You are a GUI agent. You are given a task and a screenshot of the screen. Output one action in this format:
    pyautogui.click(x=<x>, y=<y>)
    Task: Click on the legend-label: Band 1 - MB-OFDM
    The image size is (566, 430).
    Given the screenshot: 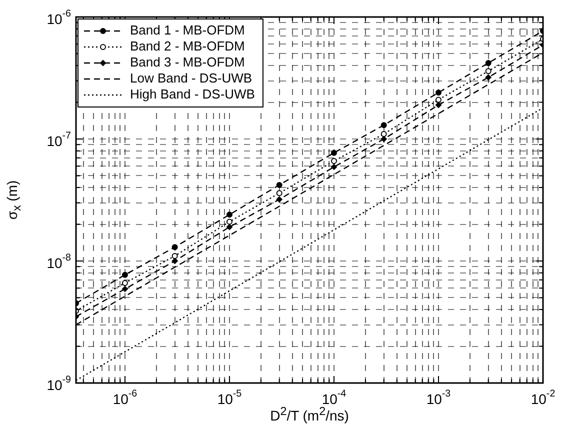 What is the action you would take?
    pyautogui.click(x=187, y=30)
    